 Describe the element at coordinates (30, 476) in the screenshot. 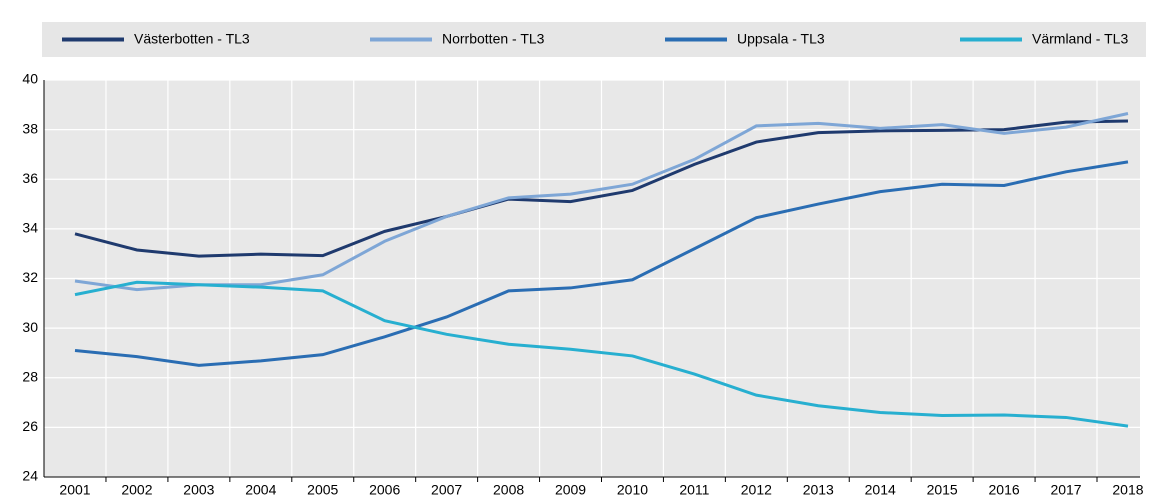

I see `y-tick-label: 24` at that location.